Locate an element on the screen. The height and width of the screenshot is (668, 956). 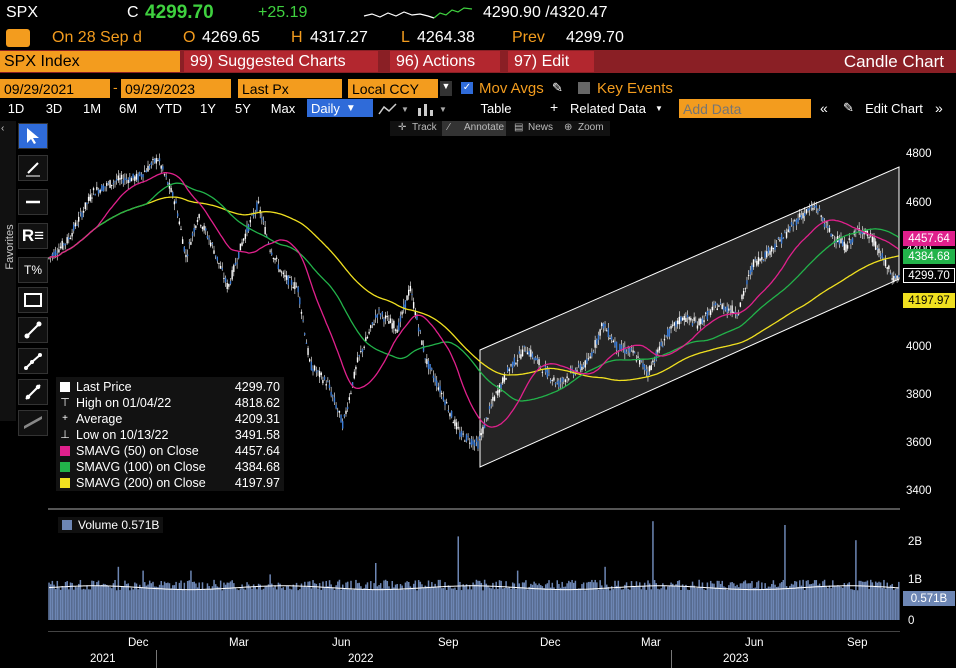
track-button: Track is located at coordinates (424, 127).